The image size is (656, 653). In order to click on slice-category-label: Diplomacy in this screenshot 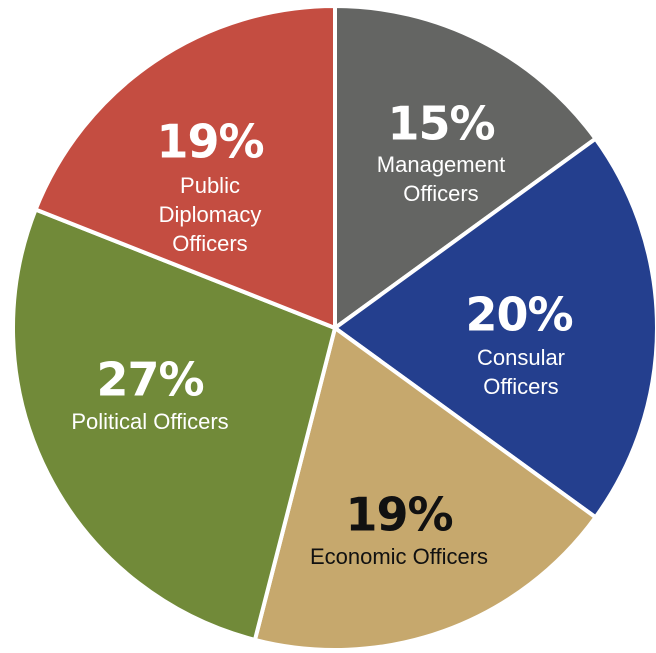, I will do `click(210, 214)`.